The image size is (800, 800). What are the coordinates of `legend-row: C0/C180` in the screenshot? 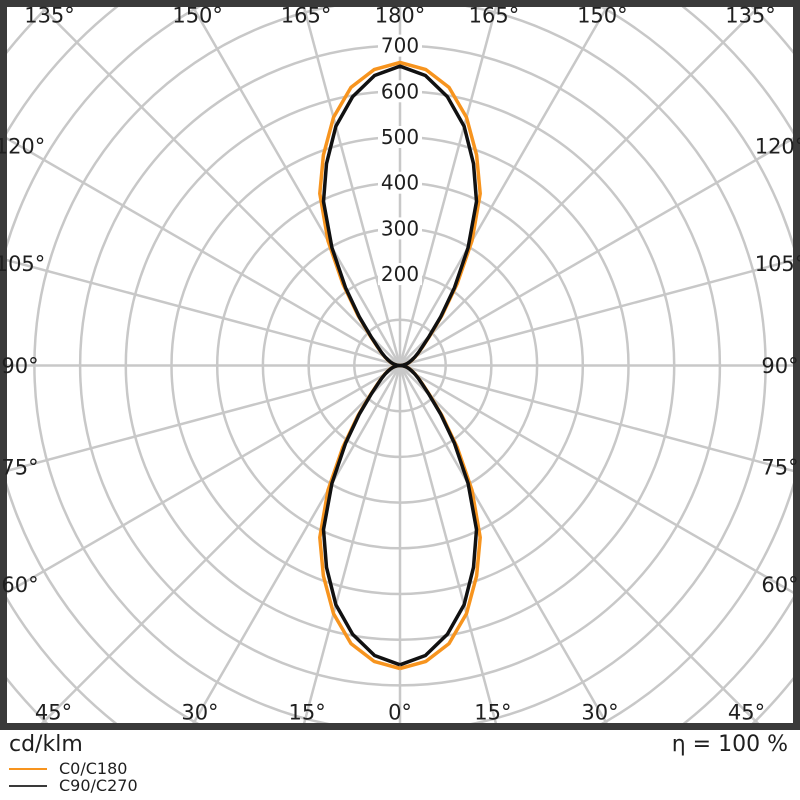 It's located at (73, 768).